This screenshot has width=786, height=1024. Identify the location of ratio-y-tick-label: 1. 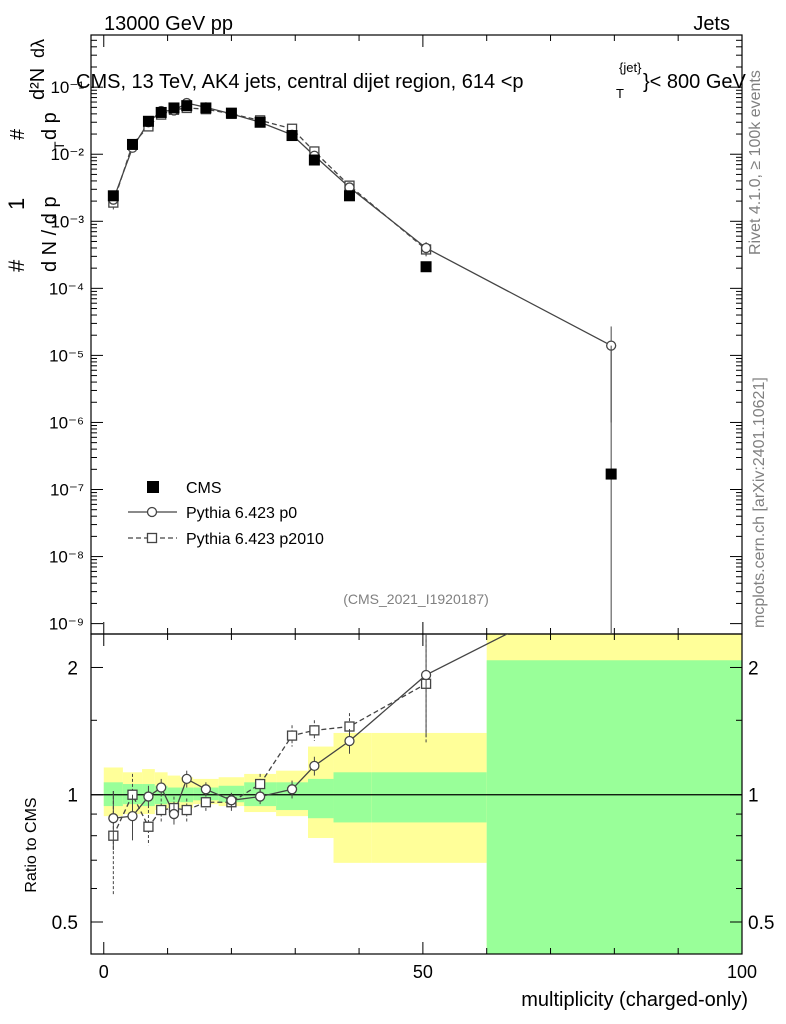
(72, 796).